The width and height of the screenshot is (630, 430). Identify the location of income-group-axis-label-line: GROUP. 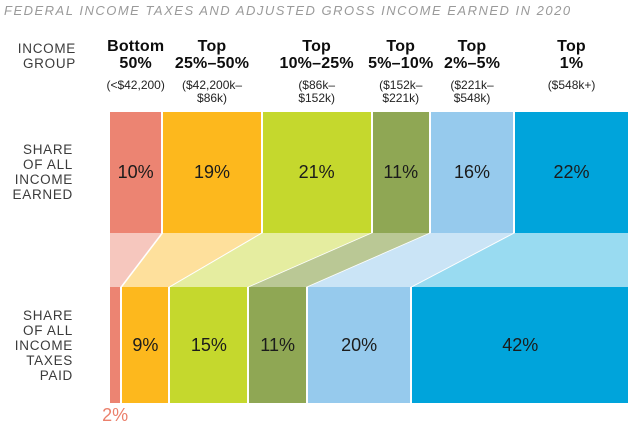
(49, 63).